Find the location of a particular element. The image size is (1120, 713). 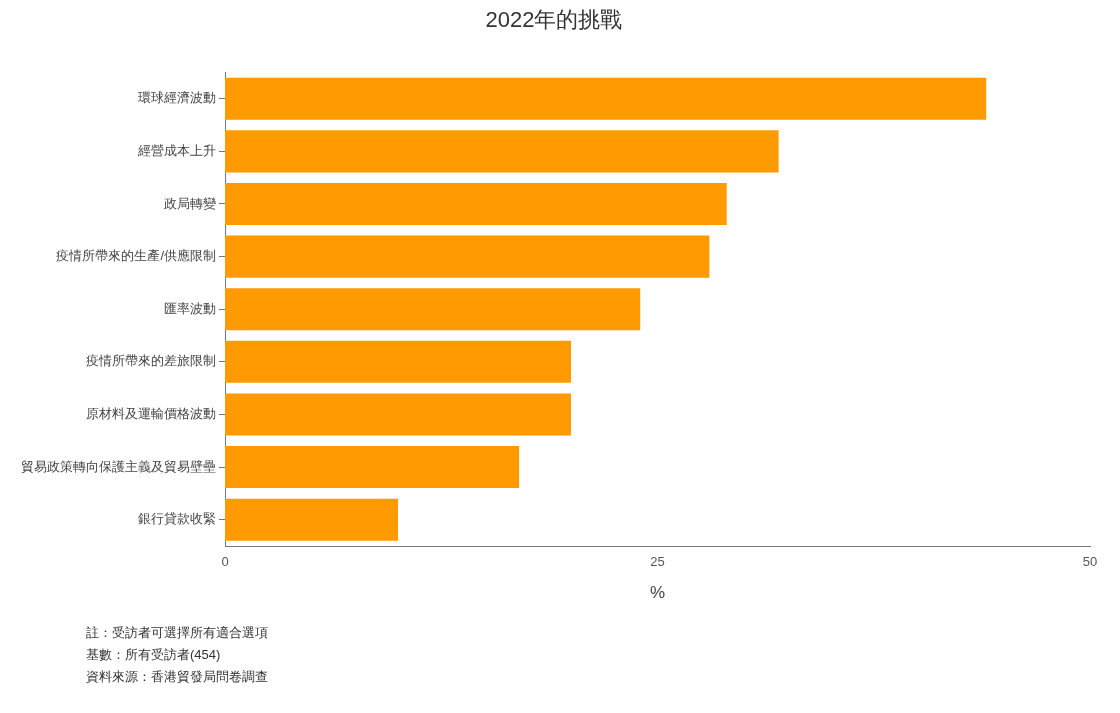

y-tick-label: 匯率波動 is located at coordinates (190, 308).